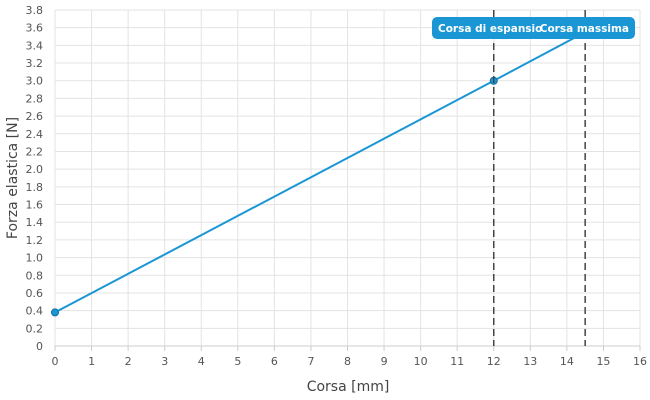  What do you see at coordinates (348, 387) in the screenshot?
I see `x-axis-title: Corsa [mm]` at bounding box center [348, 387].